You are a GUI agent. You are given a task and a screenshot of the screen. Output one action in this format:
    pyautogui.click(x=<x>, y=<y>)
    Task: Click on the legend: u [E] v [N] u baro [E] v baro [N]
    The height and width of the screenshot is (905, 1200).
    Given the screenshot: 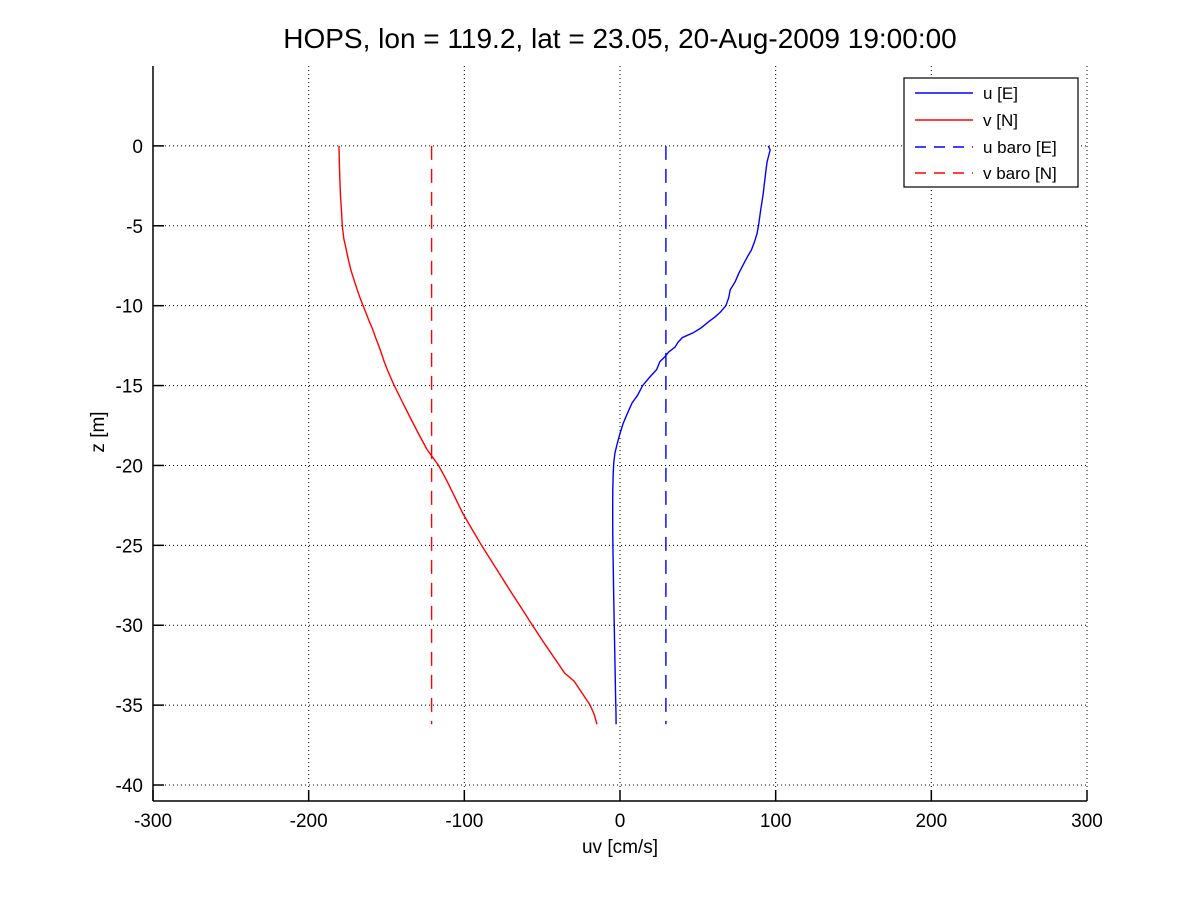 What is the action you would take?
    pyautogui.click(x=991, y=132)
    